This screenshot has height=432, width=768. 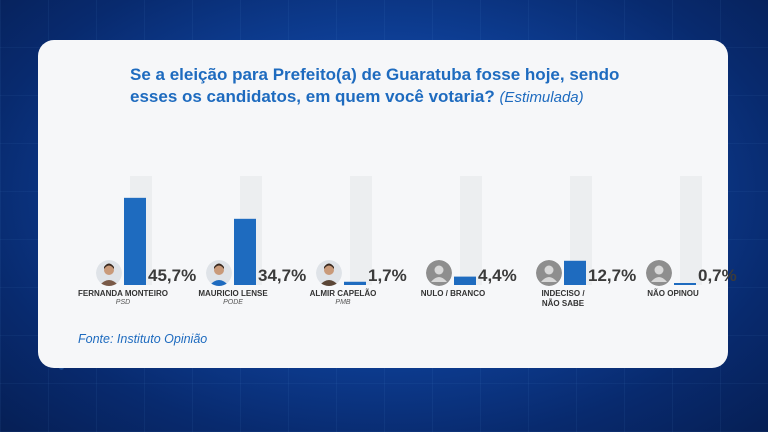 I want to click on bar-value-label: 4,4%, so click(x=497, y=275).